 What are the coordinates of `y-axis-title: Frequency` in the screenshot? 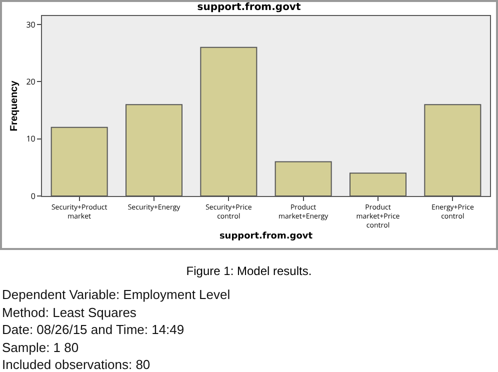 It's located at (14, 106).